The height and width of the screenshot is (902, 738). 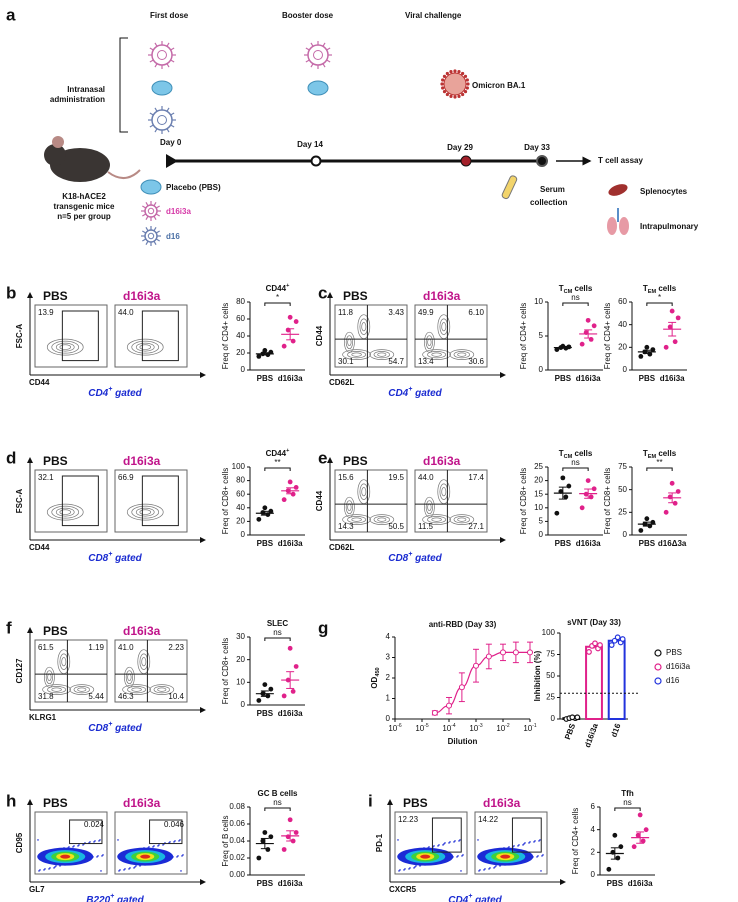 What do you see at coordinates (174, 824) in the screenshot?
I see `gate-value: 0.046` at bounding box center [174, 824].